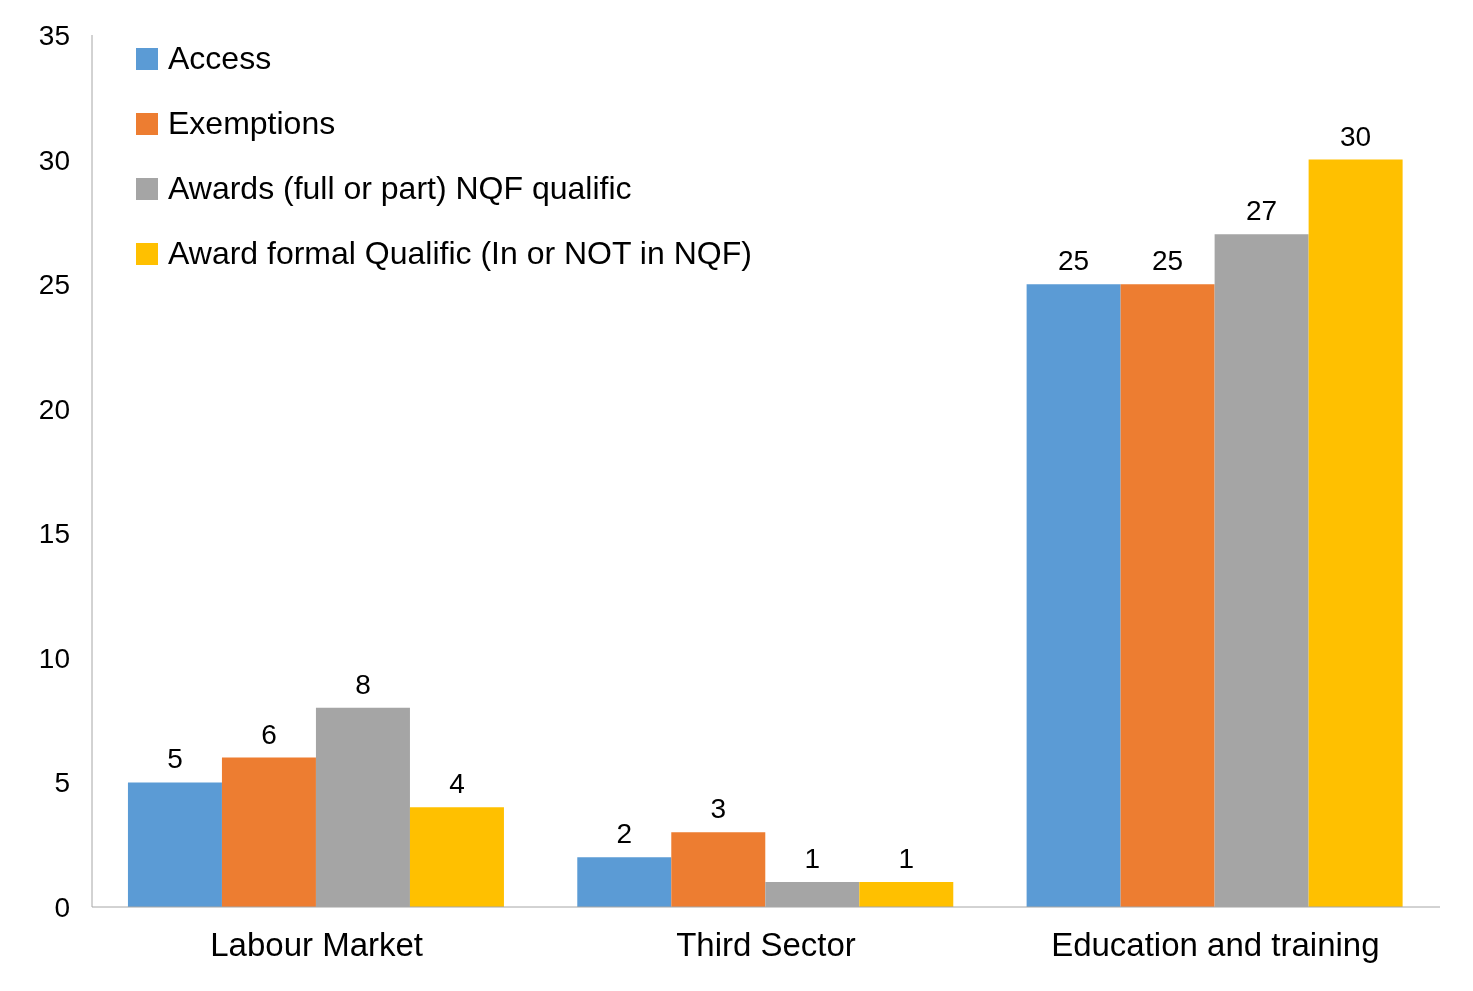 The image size is (1473, 991). What do you see at coordinates (62, 783) in the screenshot?
I see `y-tick-label: 5` at bounding box center [62, 783].